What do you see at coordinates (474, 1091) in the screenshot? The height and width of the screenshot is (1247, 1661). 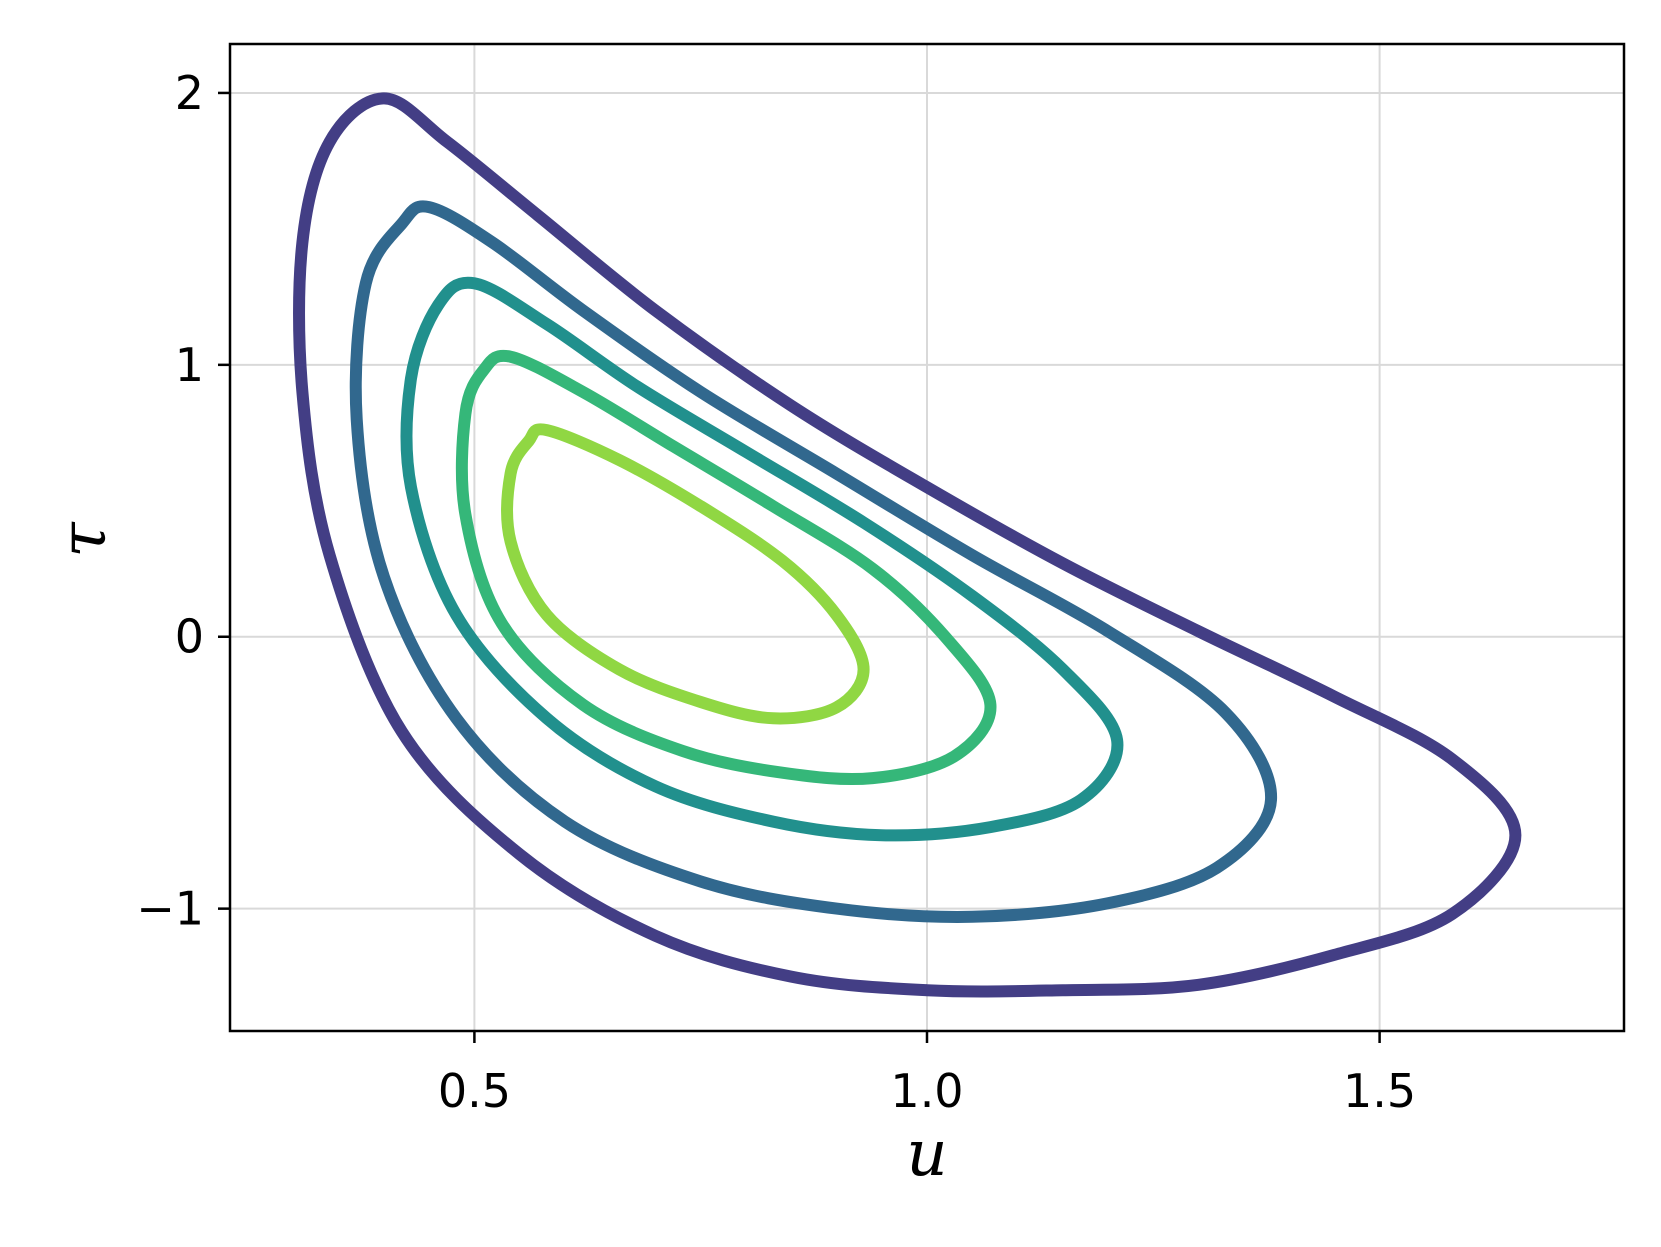 I see `x-tick-label: 0.5` at bounding box center [474, 1091].